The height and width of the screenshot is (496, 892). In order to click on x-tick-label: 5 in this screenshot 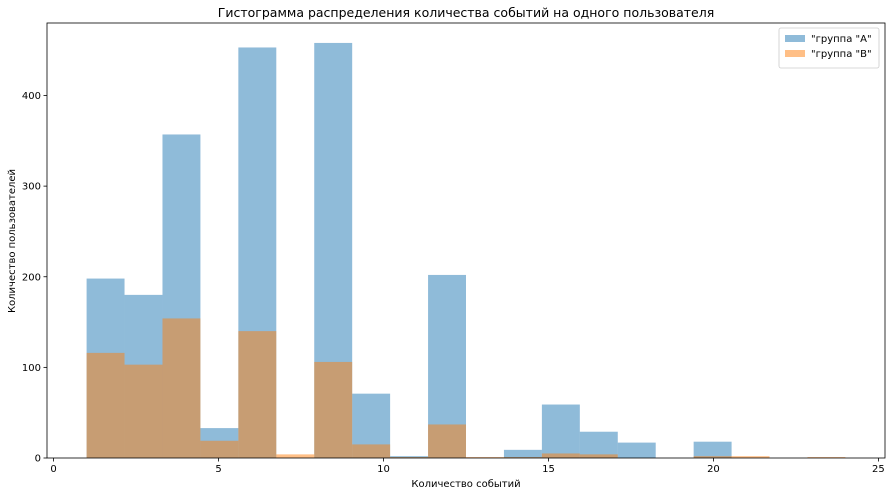, I will do `click(218, 469)`.